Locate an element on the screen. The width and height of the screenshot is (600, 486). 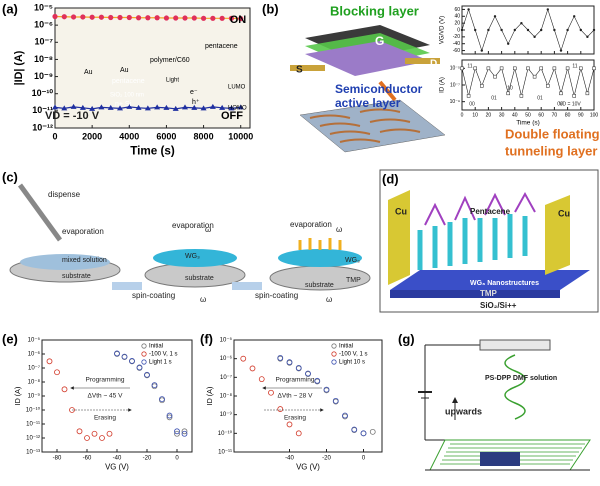
y-tick-label: 60 is located at coordinates (457, 10).